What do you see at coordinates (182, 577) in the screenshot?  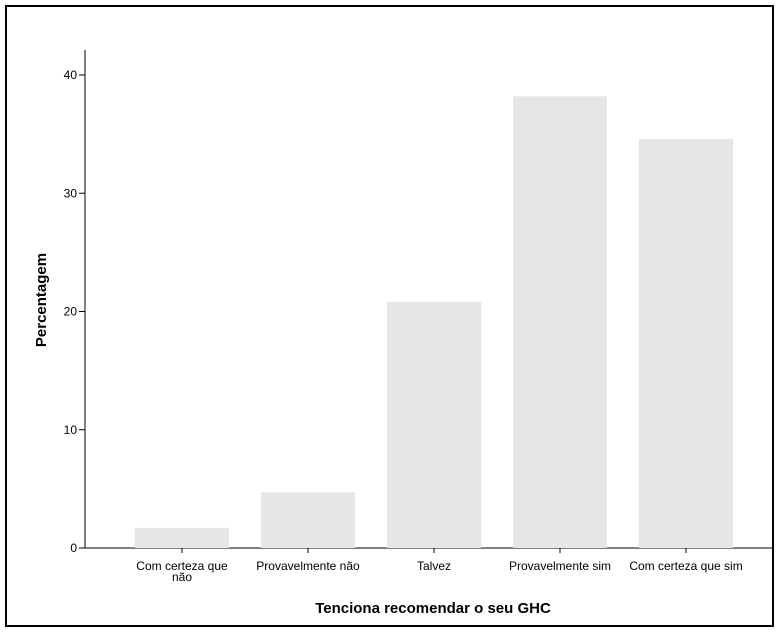 I see `x-tick-label: não` at bounding box center [182, 577].